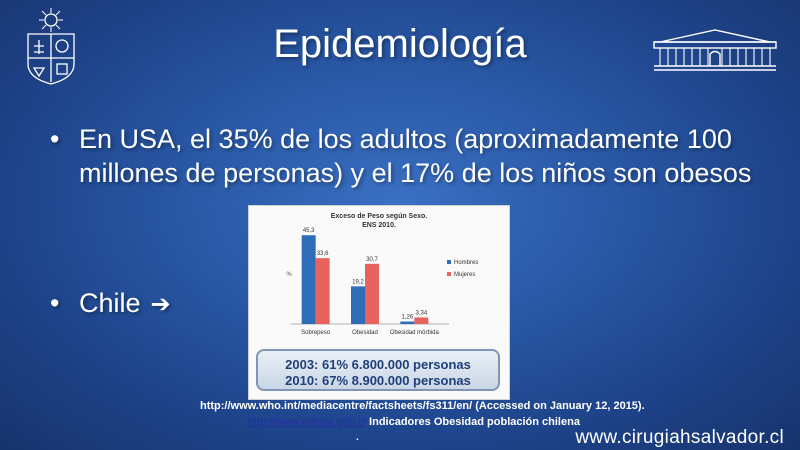  I want to click on bar-data-label: 30,7, so click(372, 260).